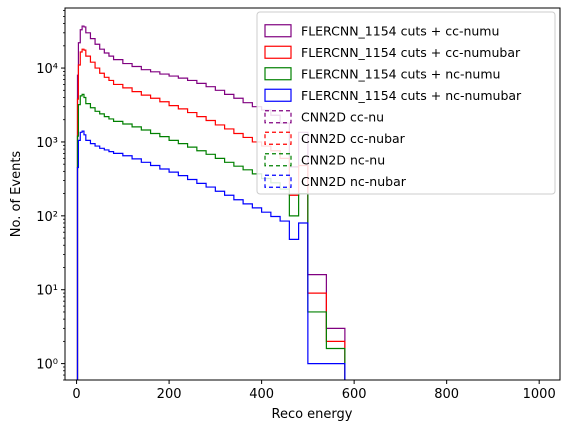 This screenshot has height=432, width=570. I want to click on legend-label: CNN2D cc-nu, so click(342, 116).